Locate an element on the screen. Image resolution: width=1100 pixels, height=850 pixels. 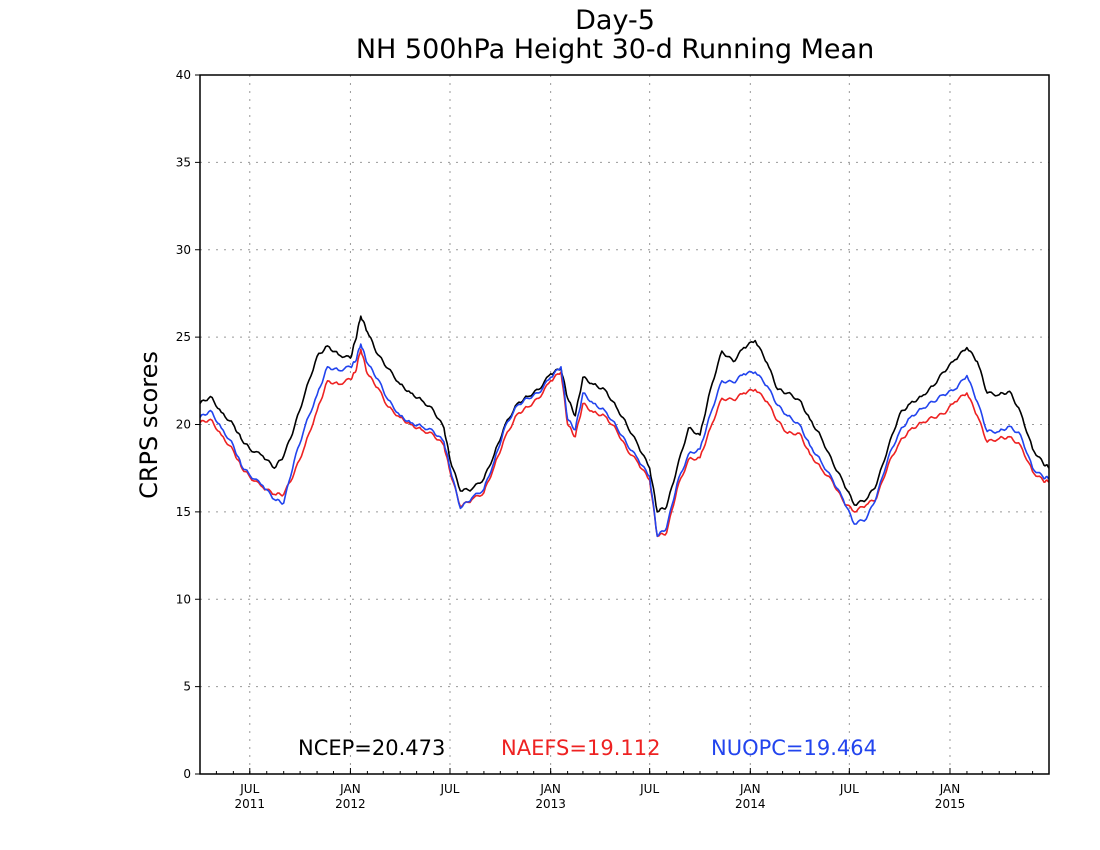
y-tick-label: 40 is located at coordinates (183, 75).